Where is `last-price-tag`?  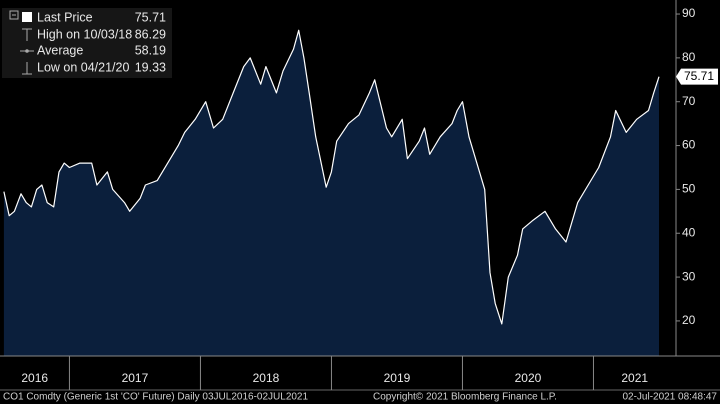 last-price-tag is located at coordinates (697, 76).